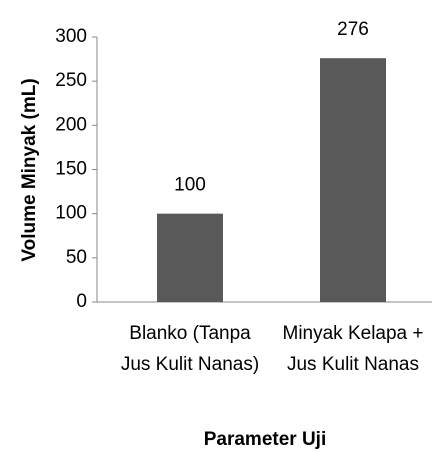  Describe the element at coordinates (353, 349) in the screenshot. I see `x-tick-label: Minyak Kelapa + Jus Kulit Nanas` at that location.